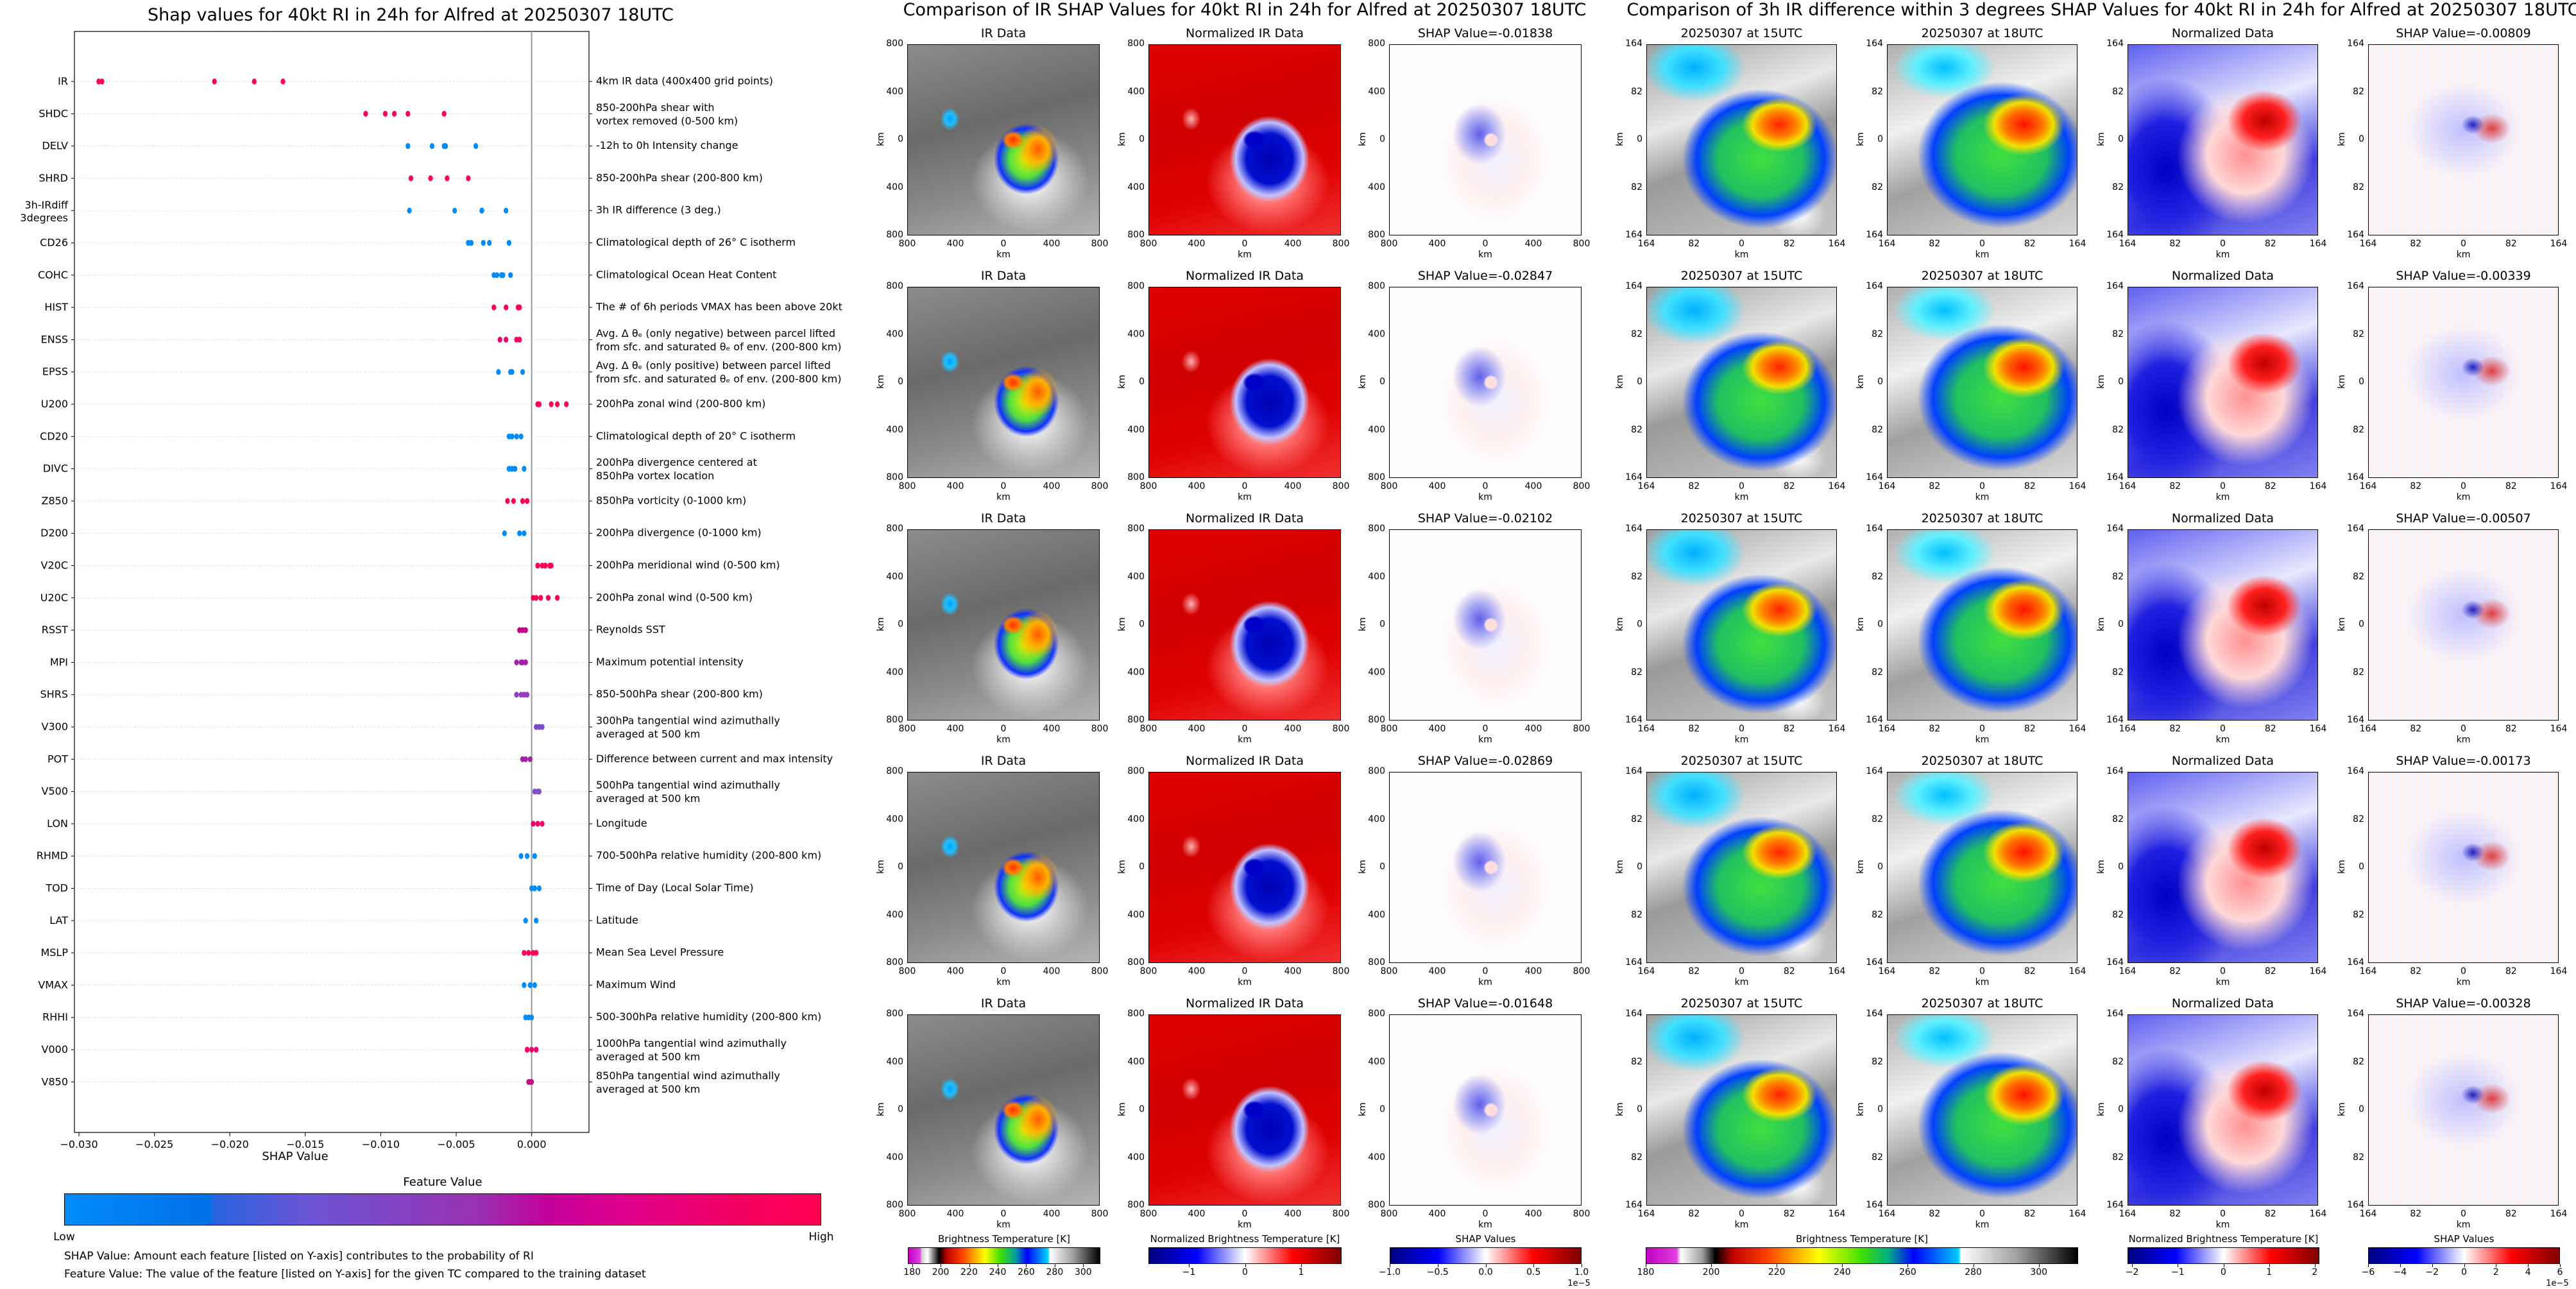 This screenshot has height=1289, width=2576. Describe the element at coordinates (1244, 139) in the screenshot. I see `normalized-ir-data-image` at that location.